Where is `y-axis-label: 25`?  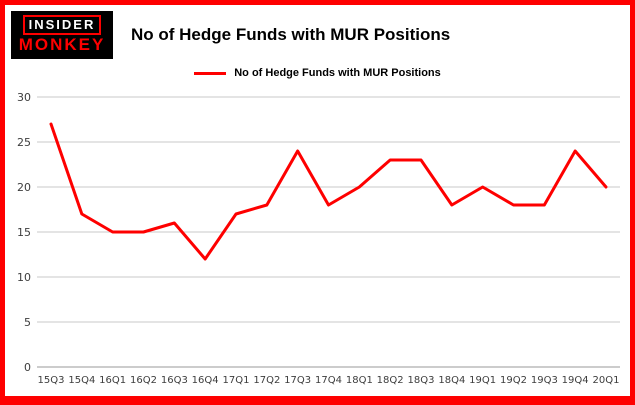 y-axis-label: 25 is located at coordinates (24, 142).